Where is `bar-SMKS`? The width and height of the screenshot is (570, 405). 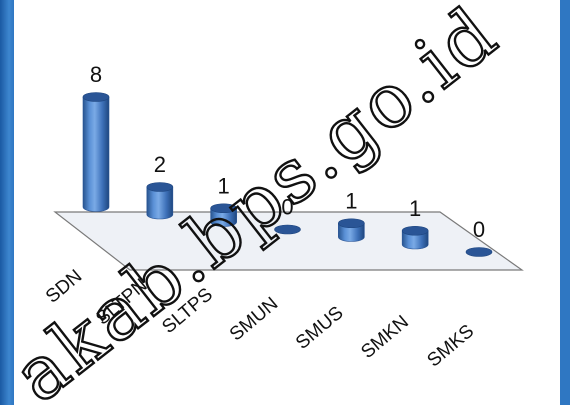 bar-SMKS is located at coordinates (479, 252).